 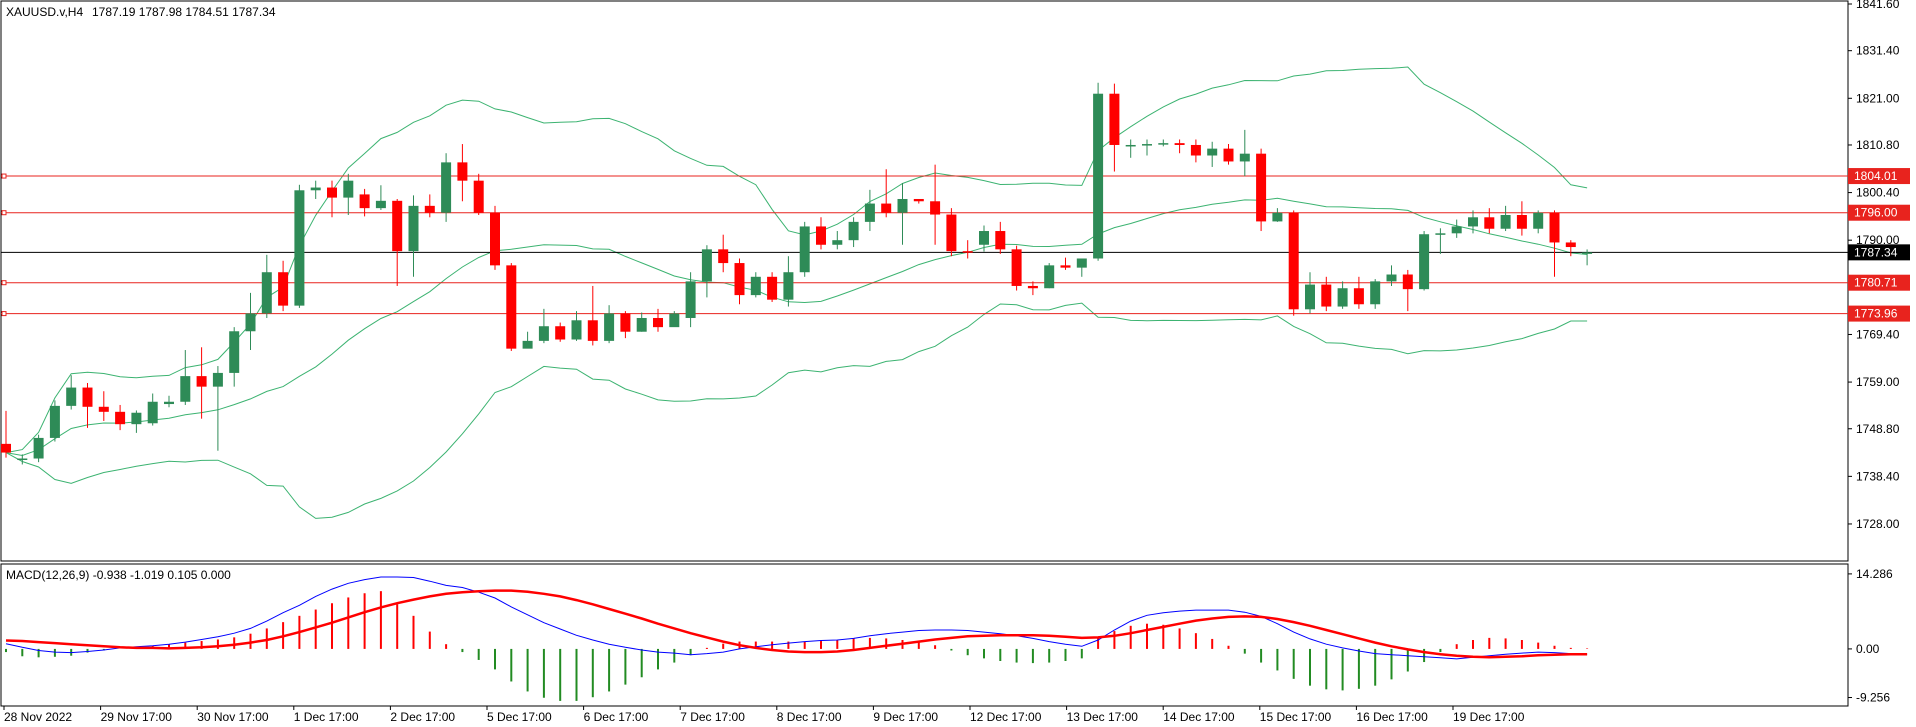 What do you see at coordinates (1878, 51) in the screenshot?
I see `price-tick-label: 1831.40` at bounding box center [1878, 51].